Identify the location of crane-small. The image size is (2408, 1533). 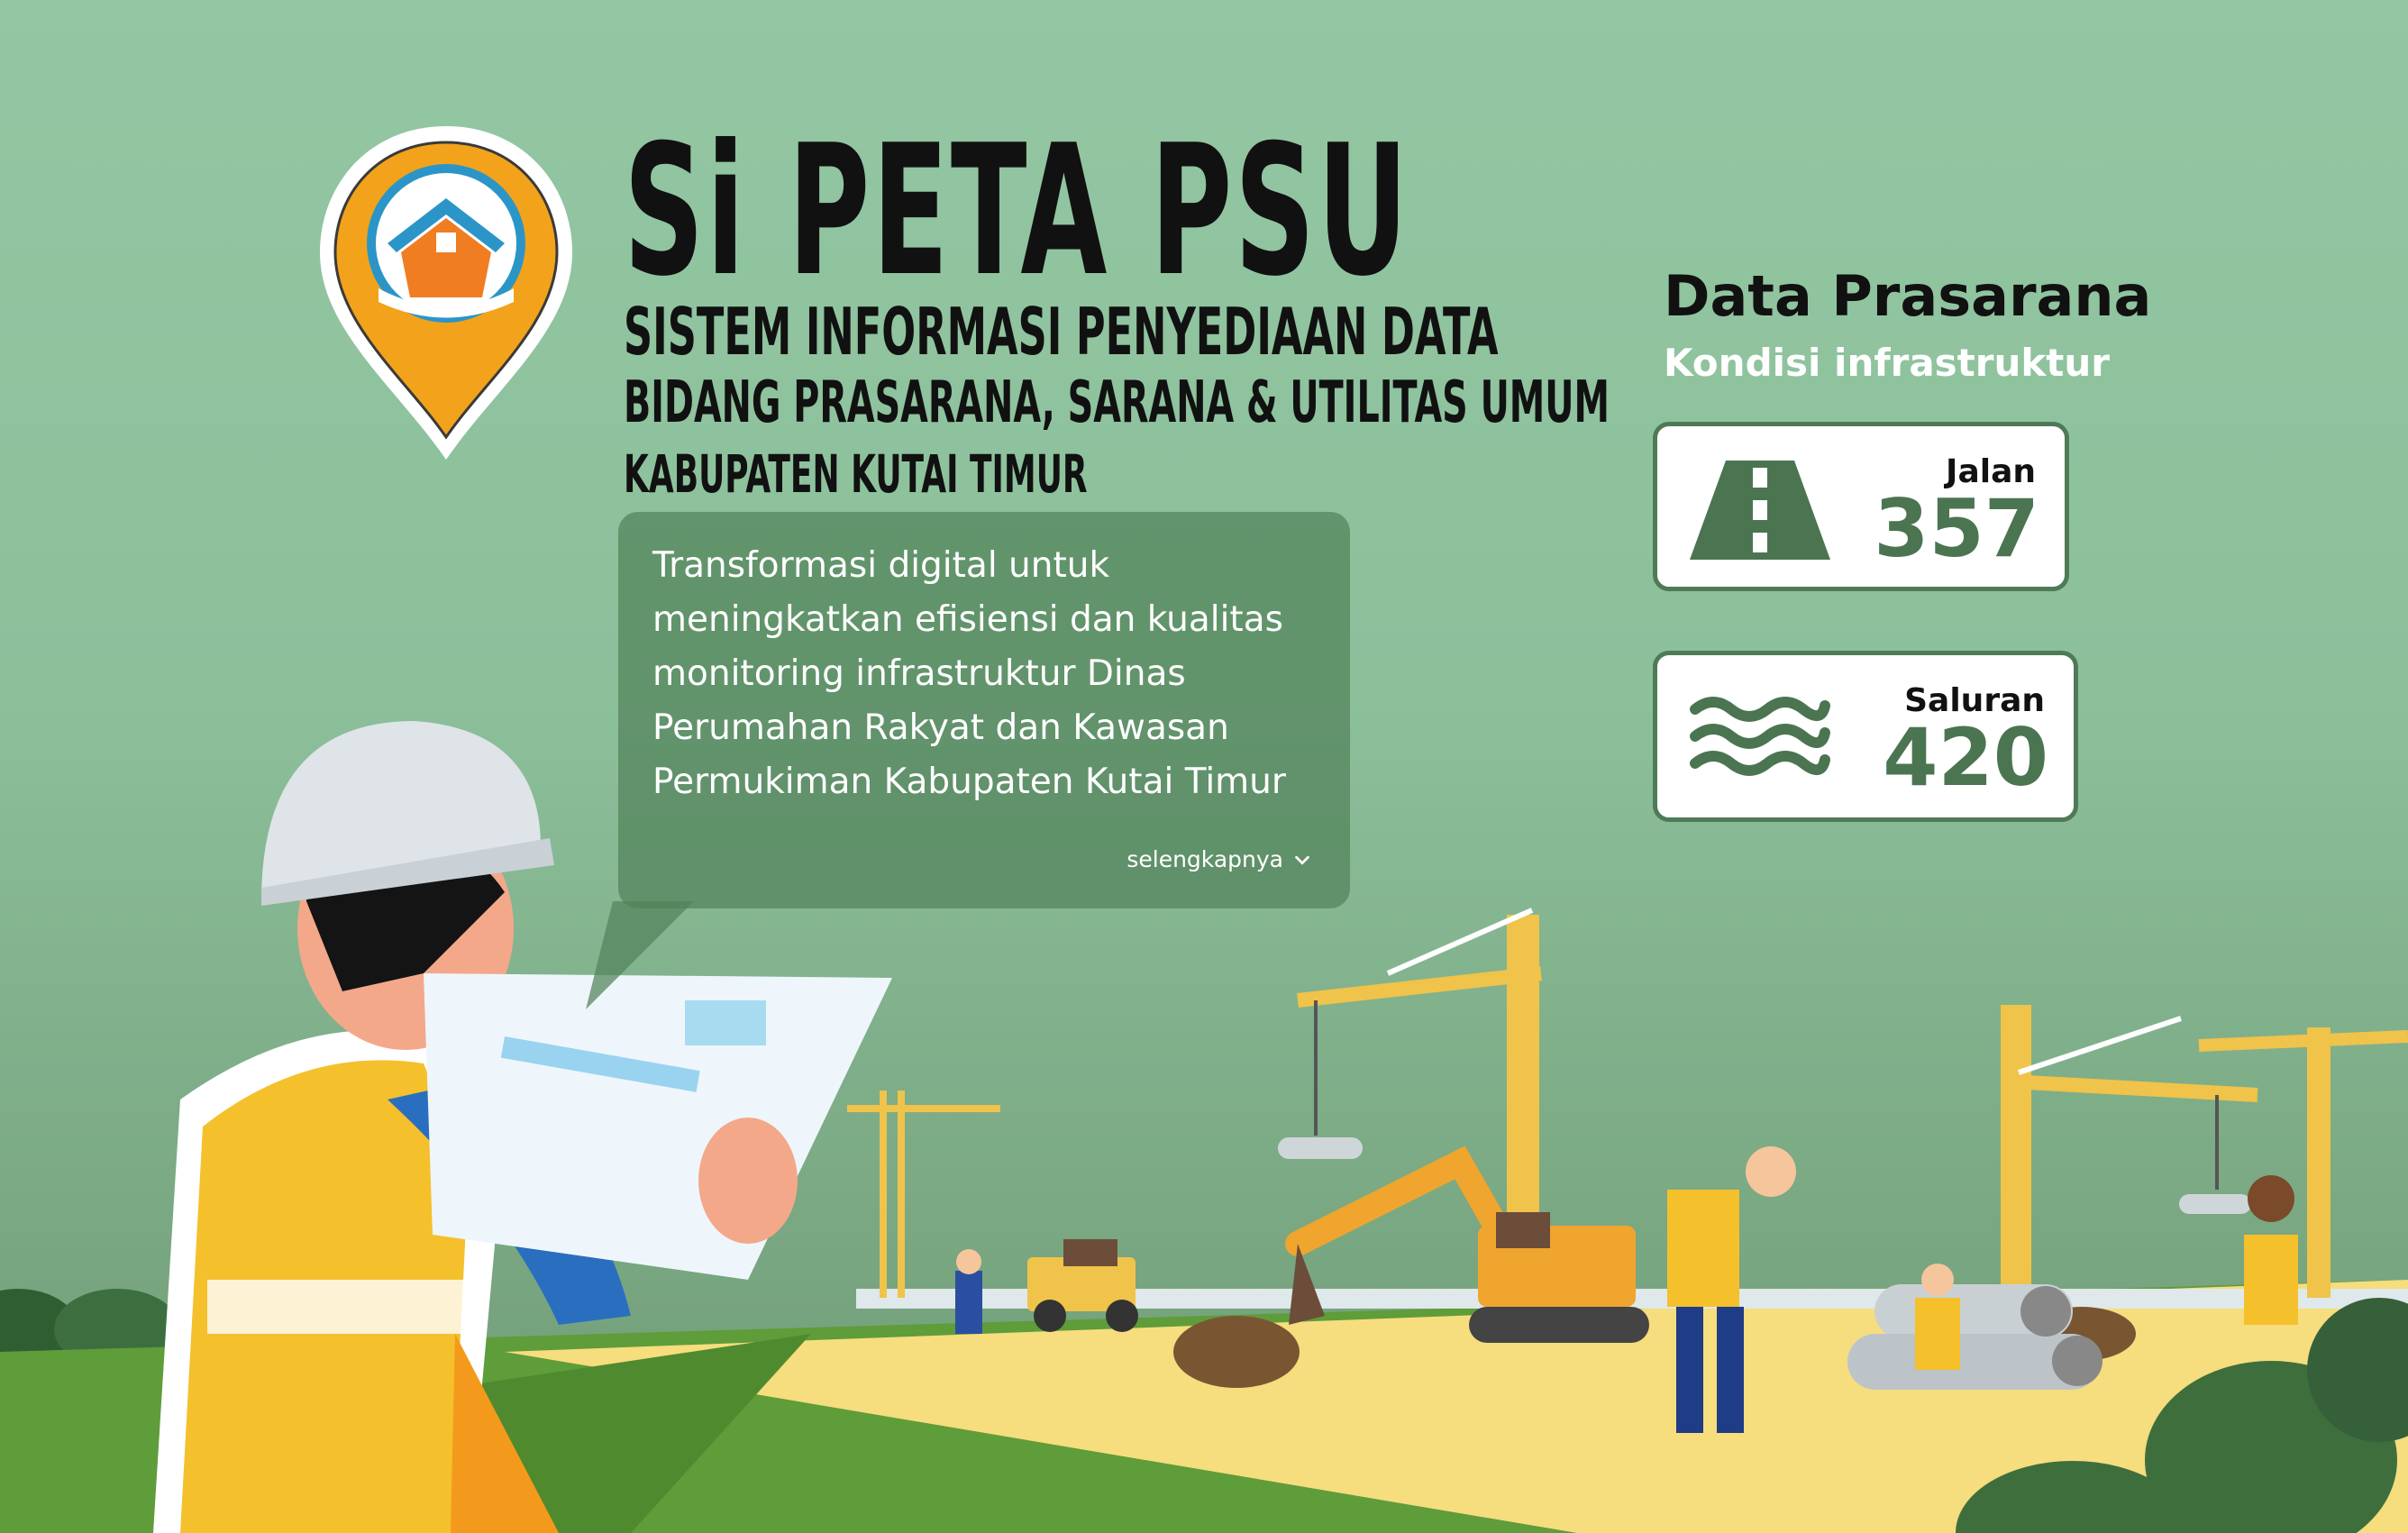
(924, 1194).